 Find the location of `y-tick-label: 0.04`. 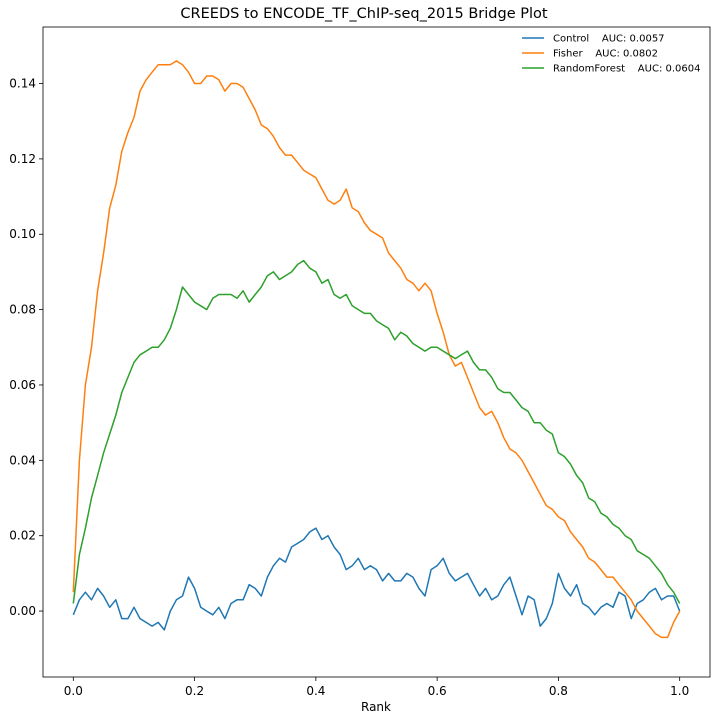

y-tick-label: 0.04 is located at coordinates (22, 460).